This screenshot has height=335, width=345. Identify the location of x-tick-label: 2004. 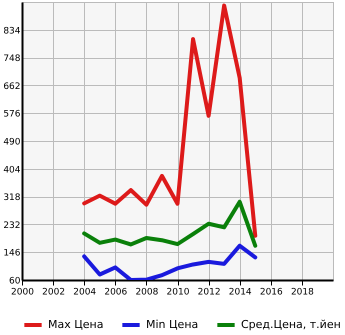
(84, 293).